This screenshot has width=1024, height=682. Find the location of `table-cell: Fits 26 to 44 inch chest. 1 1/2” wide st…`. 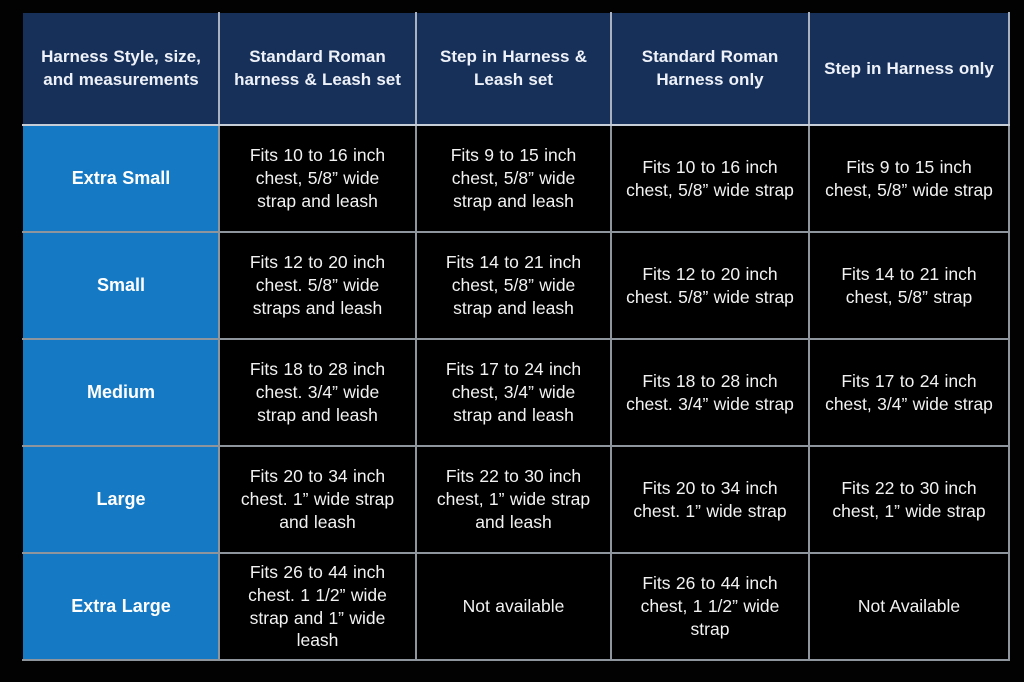

table-cell: Fits 26 to 44 inch chest. 1 1/2” wide st… is located at coordinates (317, 606).